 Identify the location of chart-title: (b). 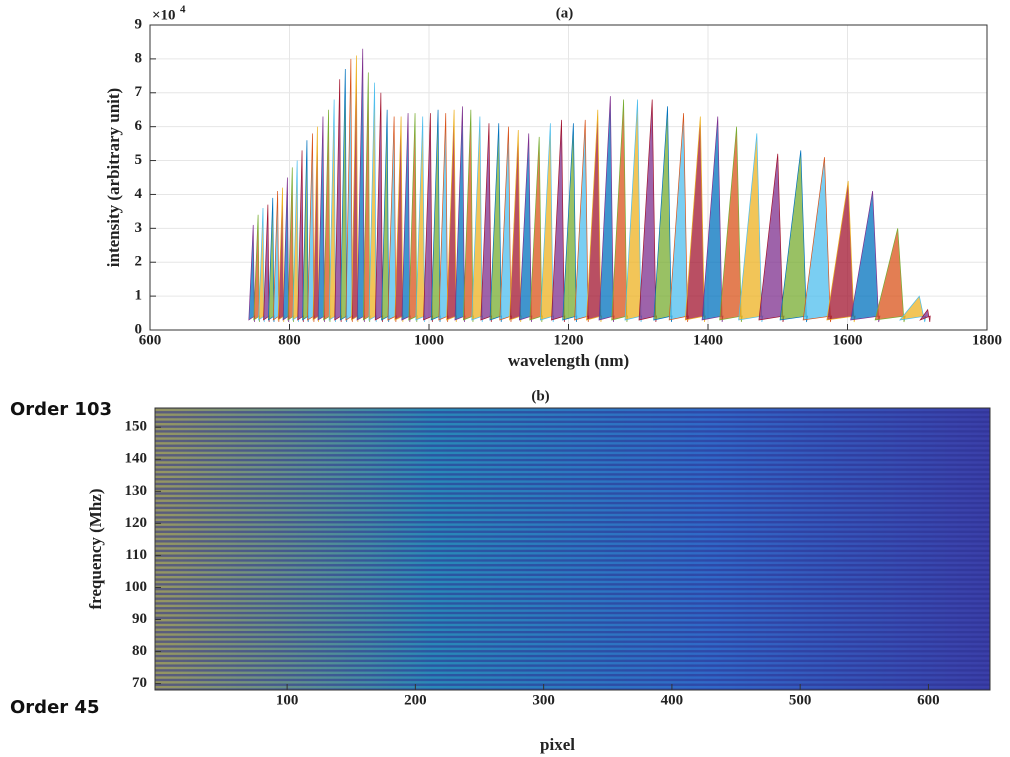
(540, 396).